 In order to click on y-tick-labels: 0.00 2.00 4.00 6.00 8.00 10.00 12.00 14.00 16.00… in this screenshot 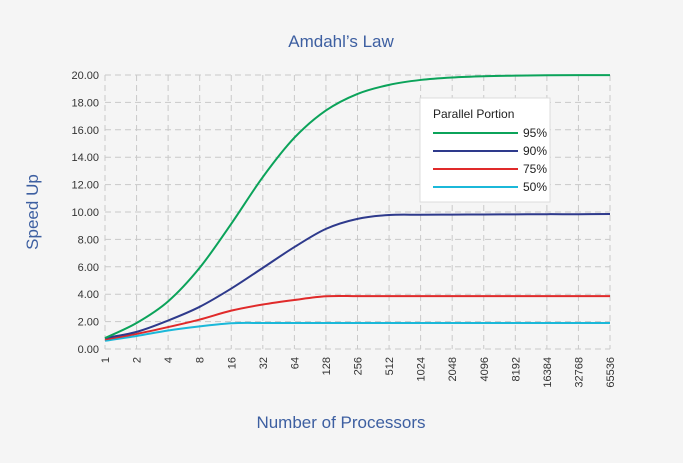, I will do `click(85, 213)`.